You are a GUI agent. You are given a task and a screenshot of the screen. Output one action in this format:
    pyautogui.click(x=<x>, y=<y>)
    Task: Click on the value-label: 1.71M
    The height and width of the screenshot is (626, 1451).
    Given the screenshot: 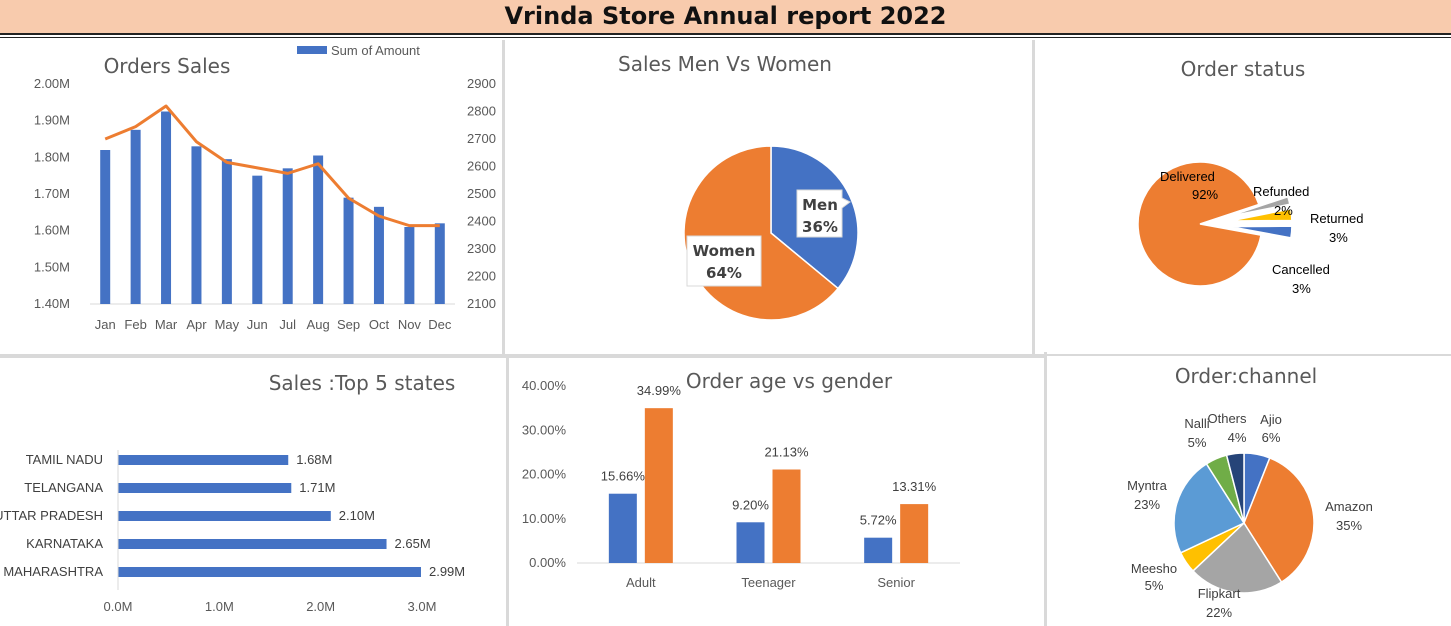 What is the action you would take?
    pyautogui.click(x=317, y=487)
    